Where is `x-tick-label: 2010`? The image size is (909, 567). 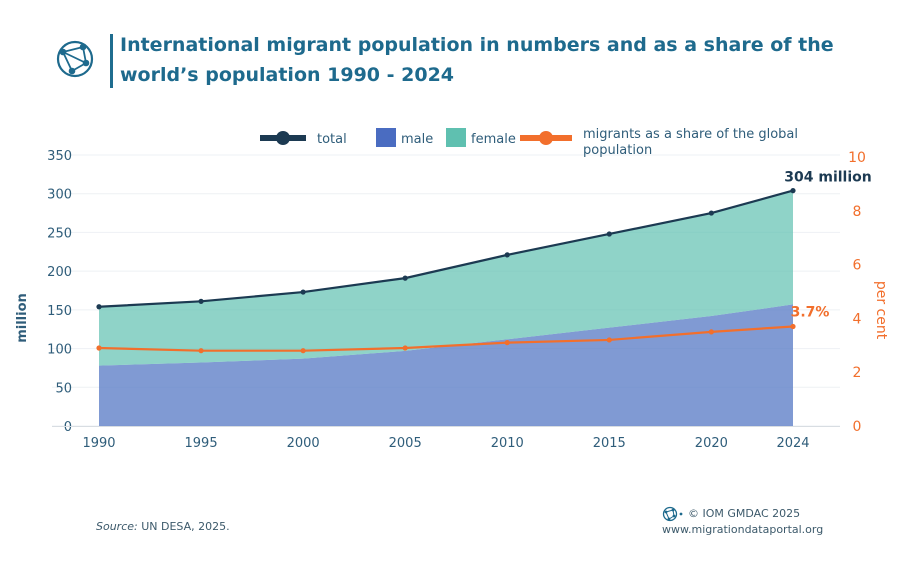
x-tick-label: 2010 is located at coordinates (507, 443).